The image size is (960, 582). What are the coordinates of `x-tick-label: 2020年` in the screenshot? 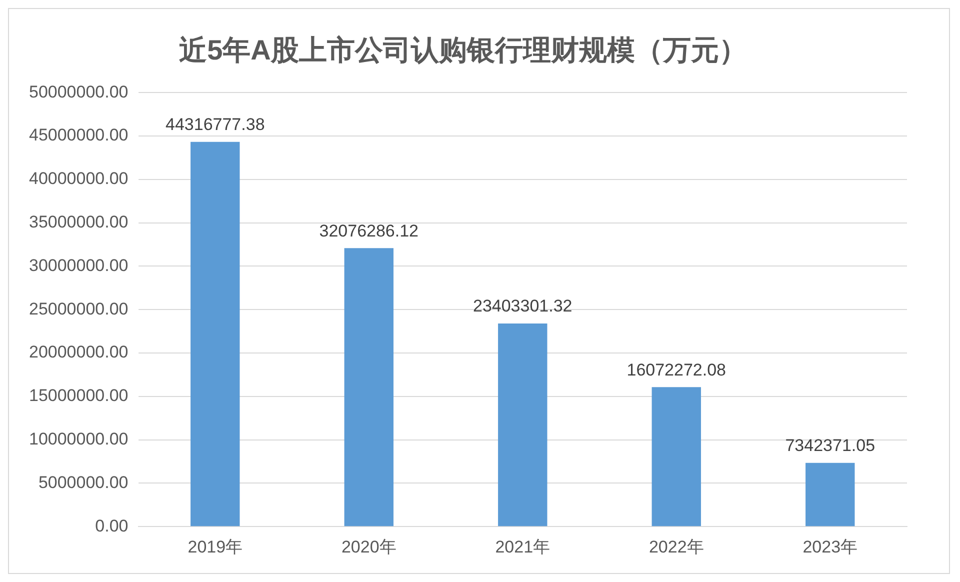 It's located at (368, 546).